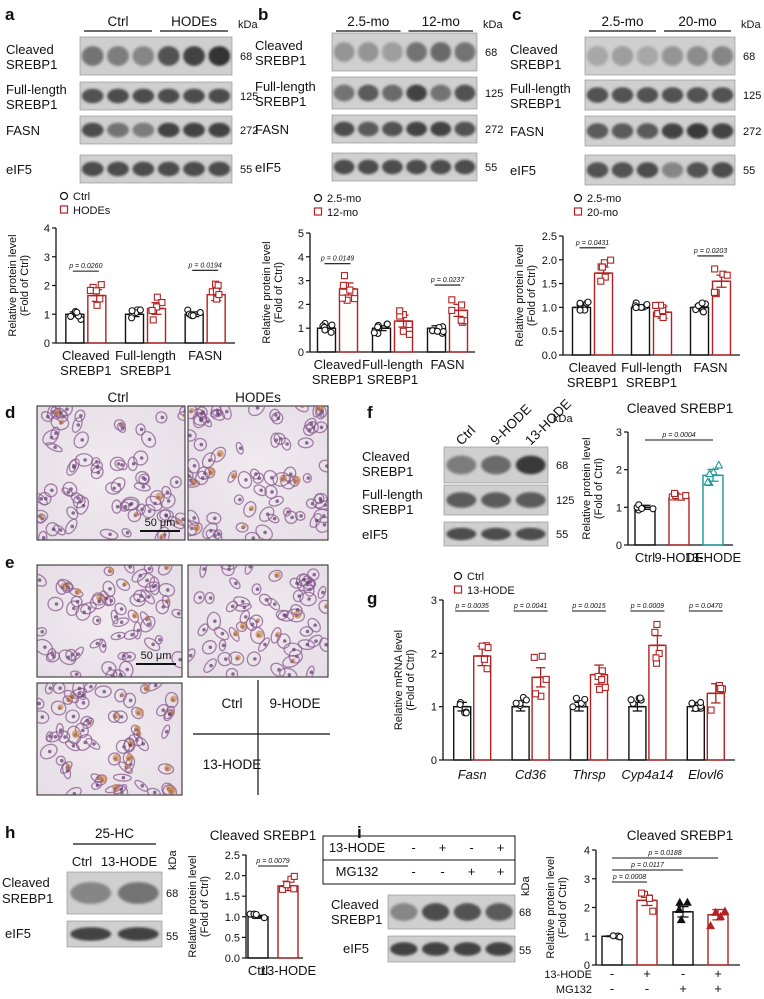 This screenshot has height=999, width=764. Describe the element at coordinates (86, 355) in the screenshot. I see `category-label: Cleaved` at that location.